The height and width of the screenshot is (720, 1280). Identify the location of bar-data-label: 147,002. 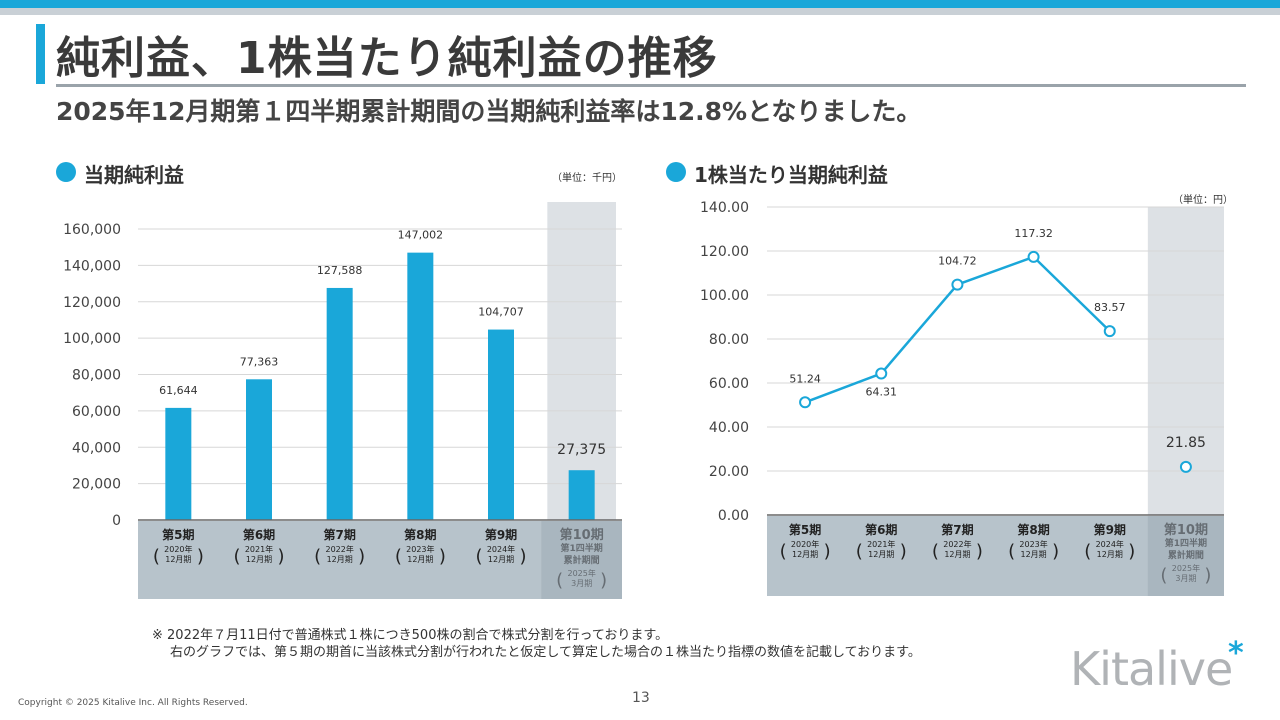
(421, 235).